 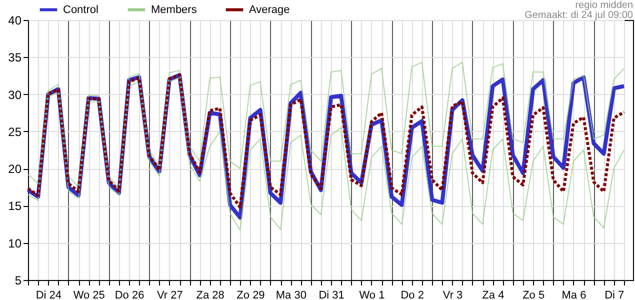 I want to click on y-tick-label: 5, so click(x=18, y=281).